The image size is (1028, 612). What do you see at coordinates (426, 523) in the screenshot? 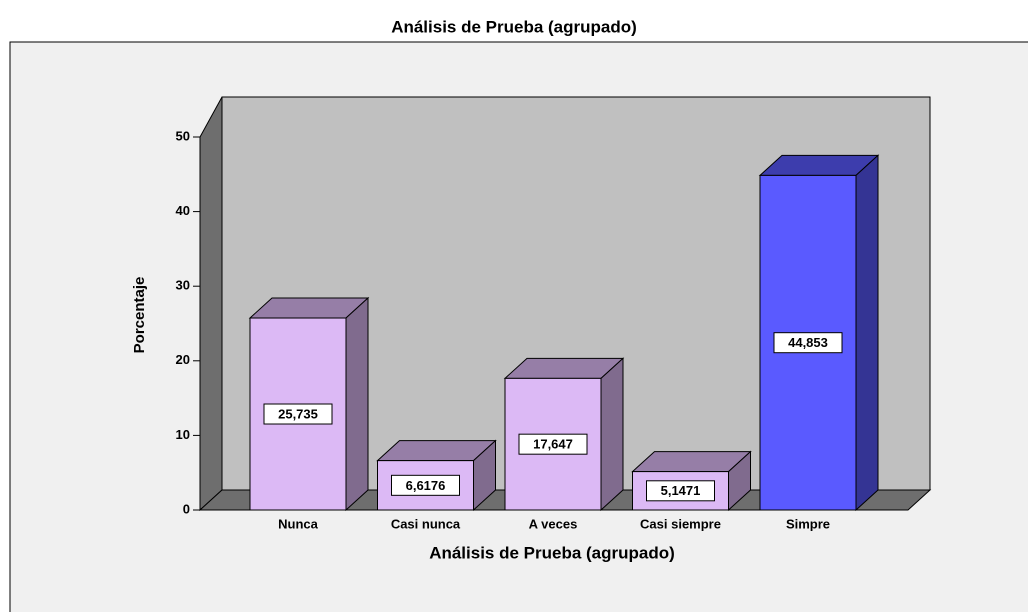
I see `x-tick-label: Casi nunca` at bounding box center [426, 523].